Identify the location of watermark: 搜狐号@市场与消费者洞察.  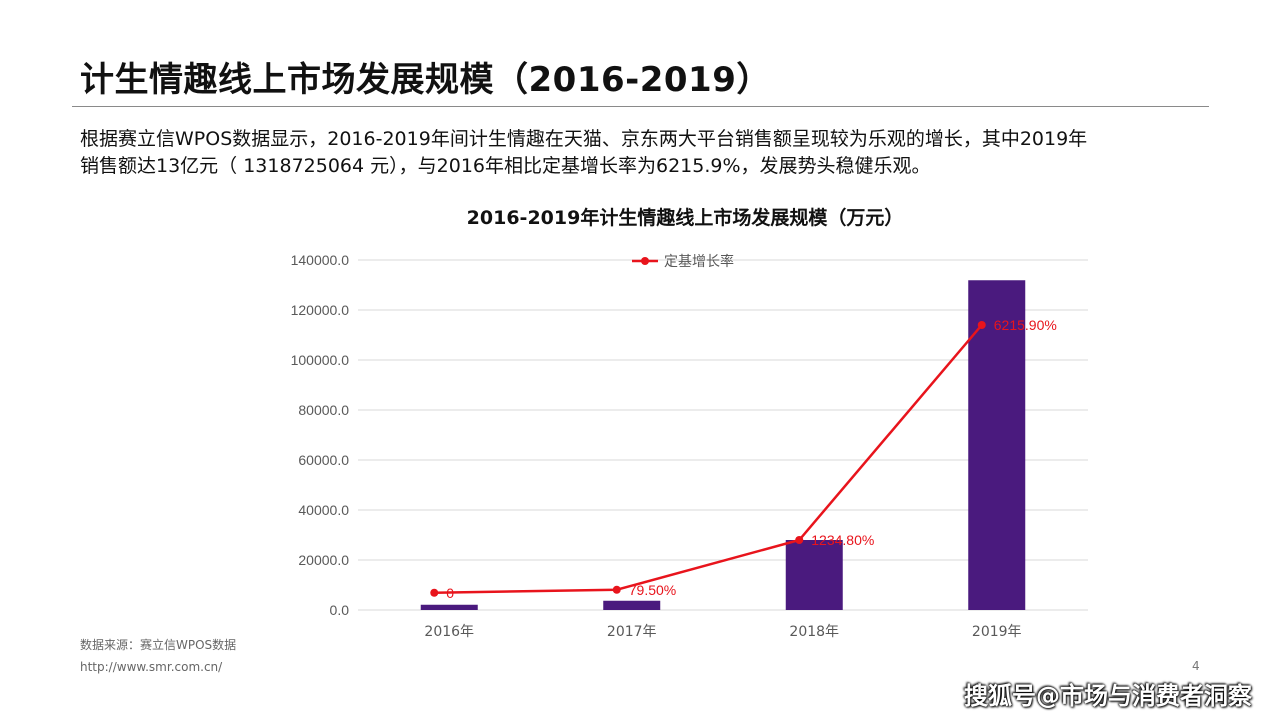
(1108, 696).